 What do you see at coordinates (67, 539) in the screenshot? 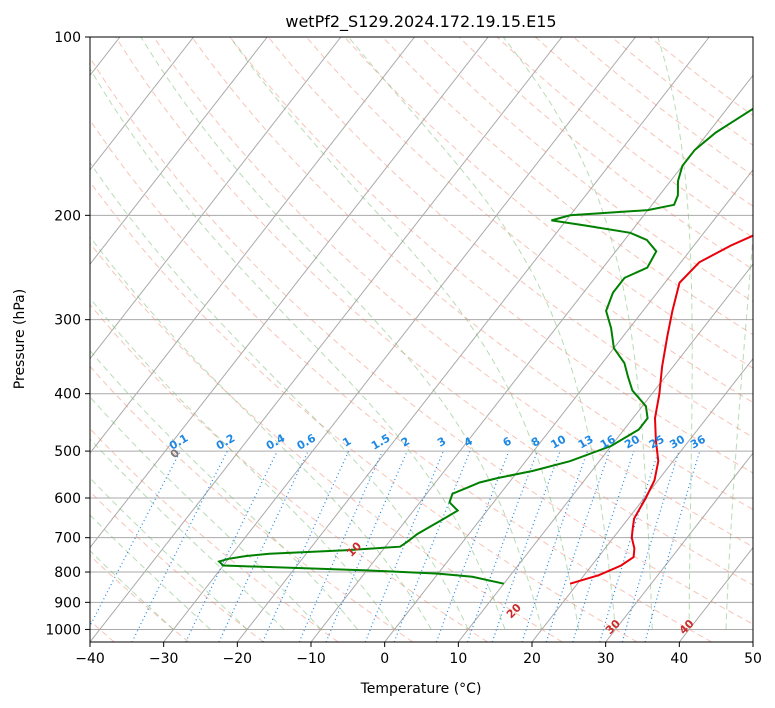
I see `y-tick-label: 700` at bounding box center [67, 539].